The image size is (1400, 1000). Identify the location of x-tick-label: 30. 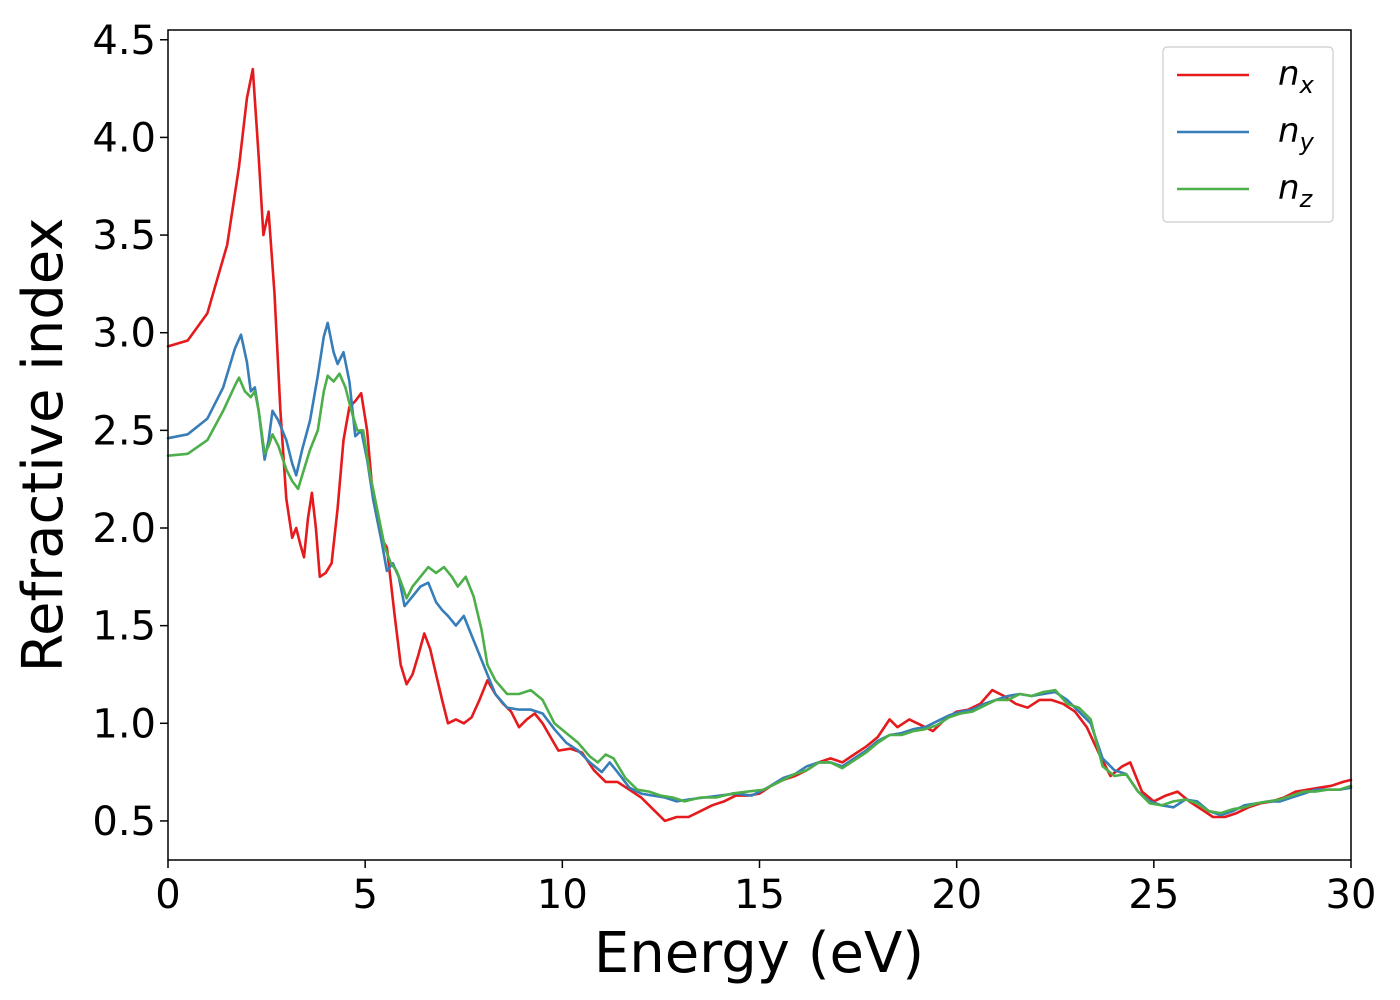
(1351, 895).